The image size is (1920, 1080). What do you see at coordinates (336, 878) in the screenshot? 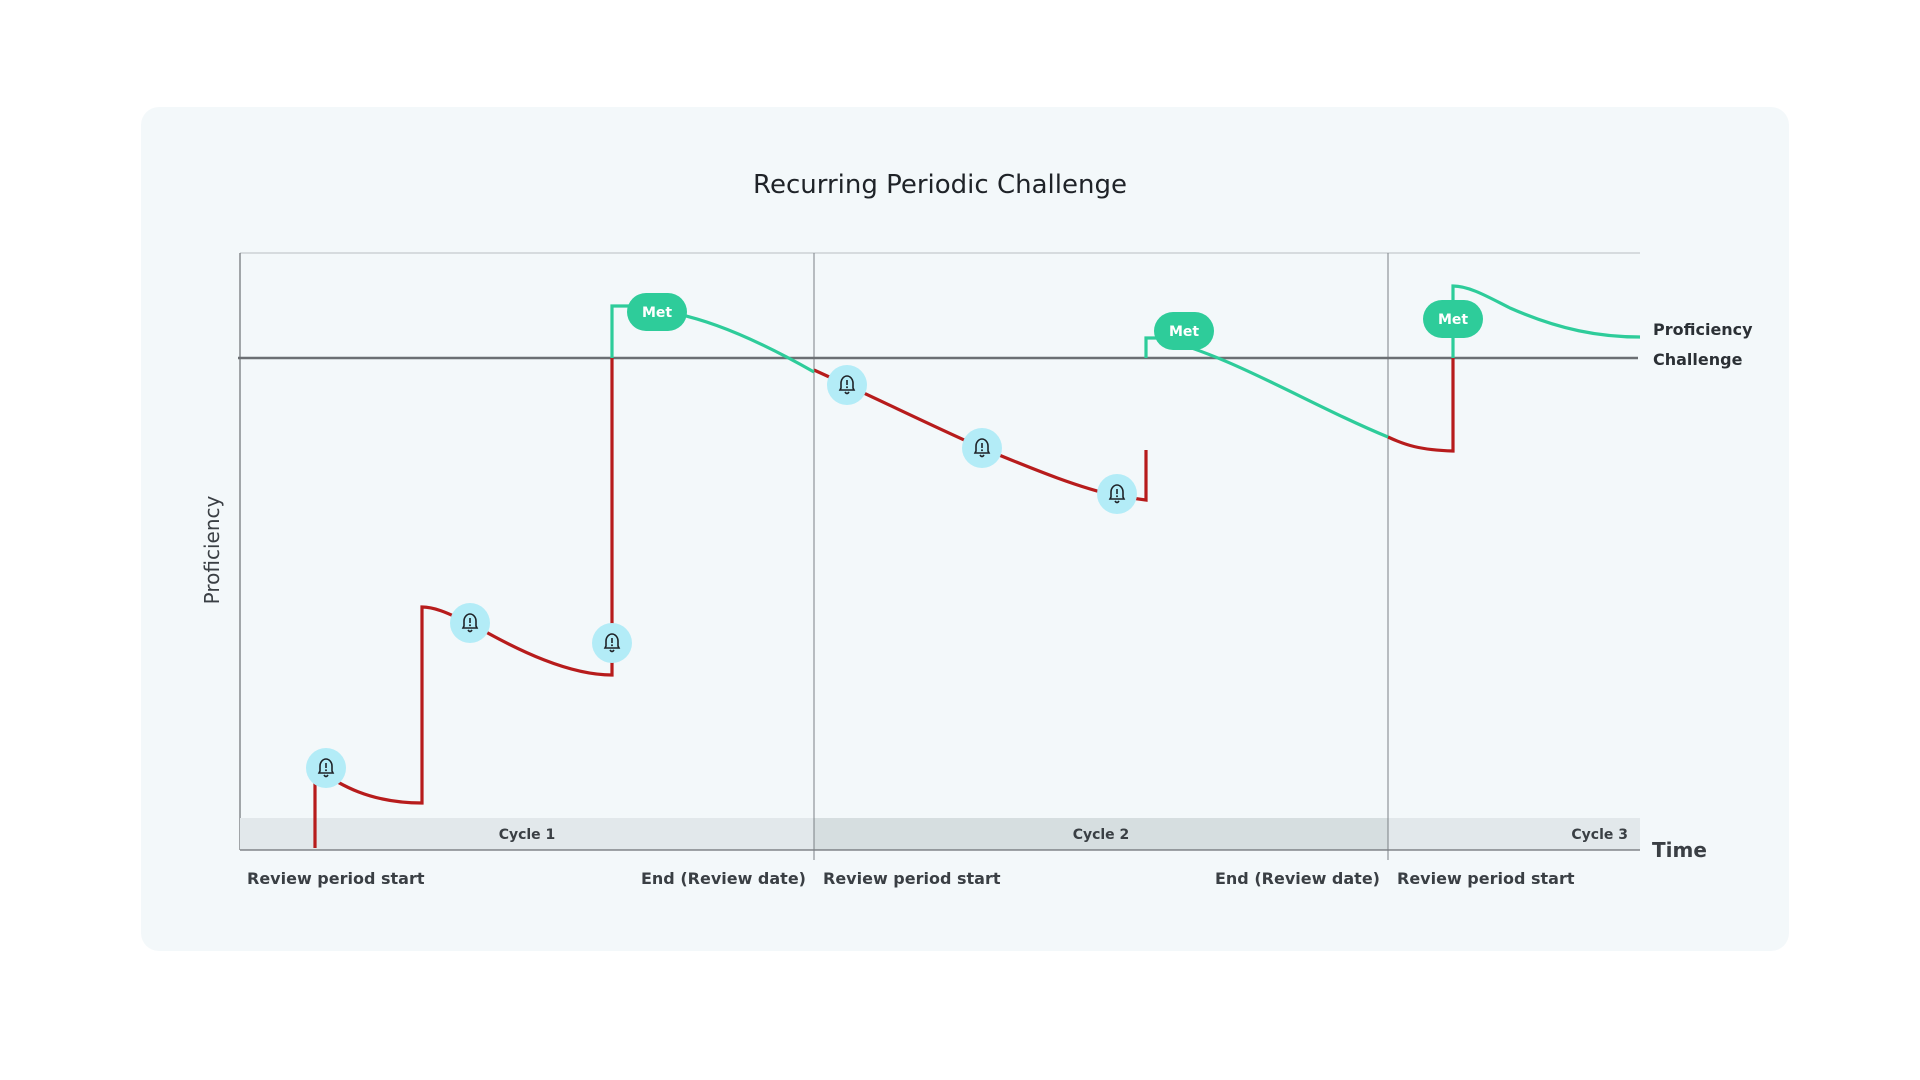
I see `label-c1-start: Review period start` at bounding box center [336, 878].